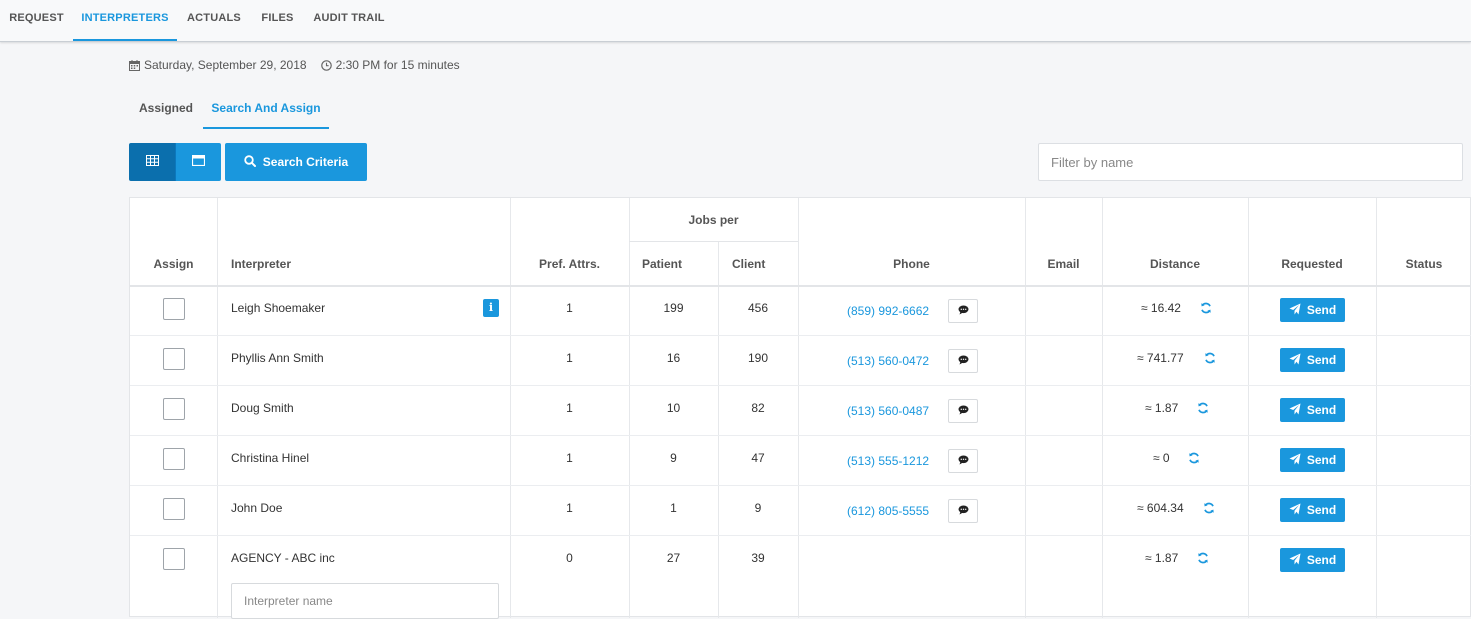 This screenshot has width=1471, height=619. I want to click on distance-value: ≈ 16.42, so click(1161, 308).